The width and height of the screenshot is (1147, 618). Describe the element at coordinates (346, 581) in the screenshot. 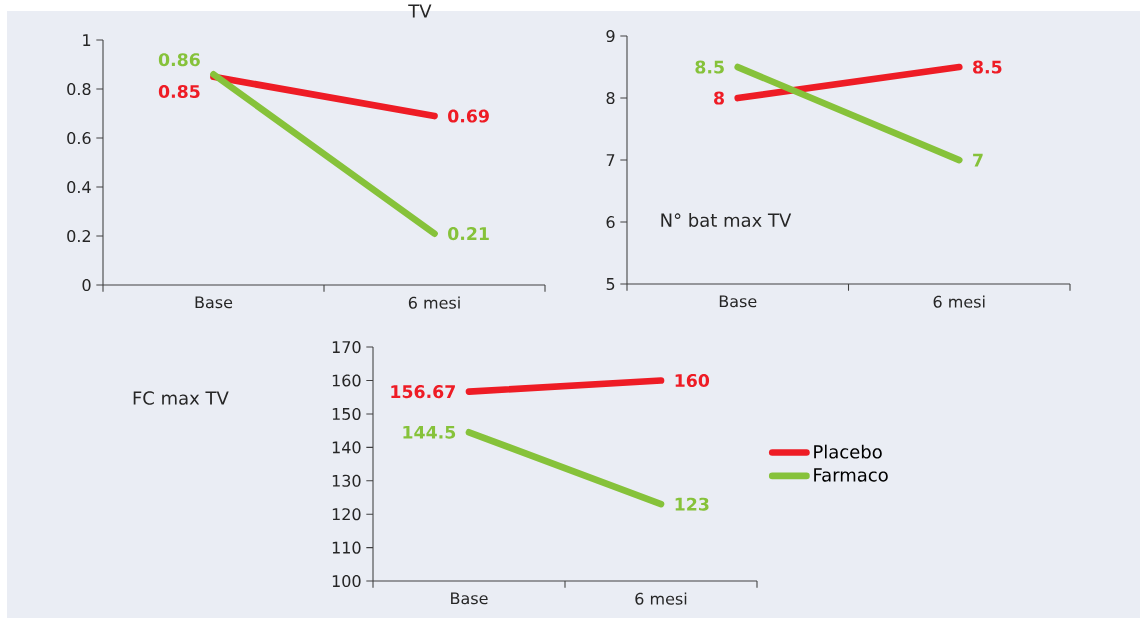

I see `y-tick-label: 100` at that location.